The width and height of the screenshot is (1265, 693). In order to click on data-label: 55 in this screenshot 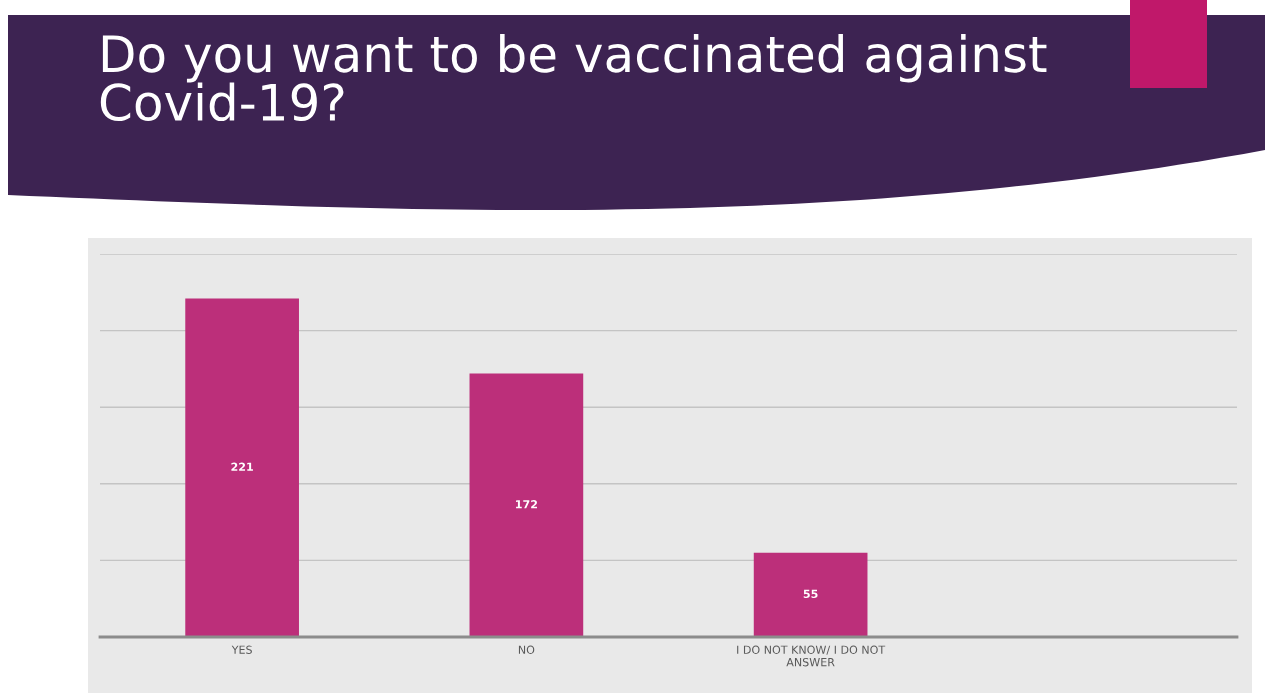, I will do `click(810, 594)`.